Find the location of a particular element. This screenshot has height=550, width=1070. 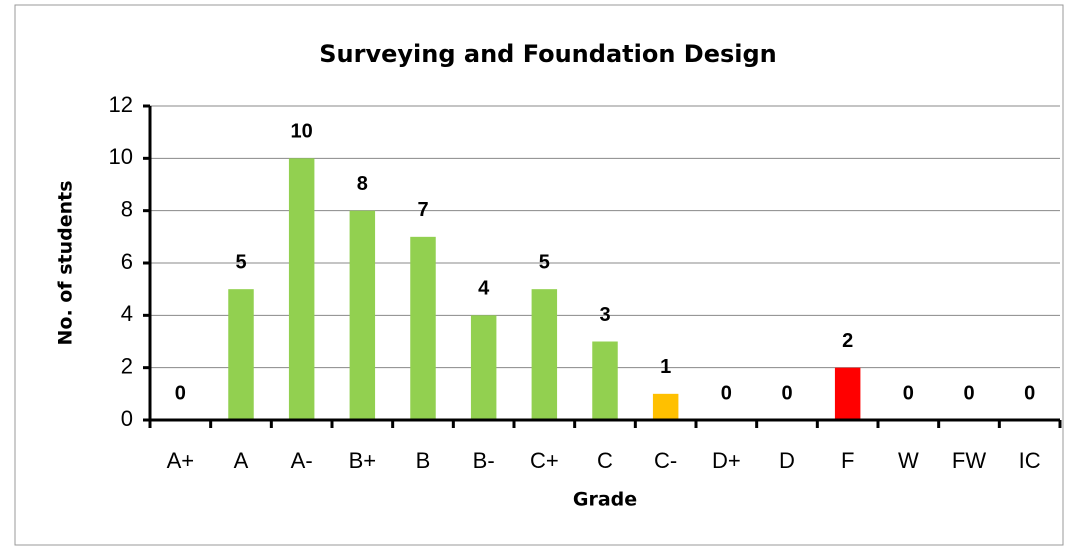

x-tick-label: C+ is located at coordinates (544, 460).